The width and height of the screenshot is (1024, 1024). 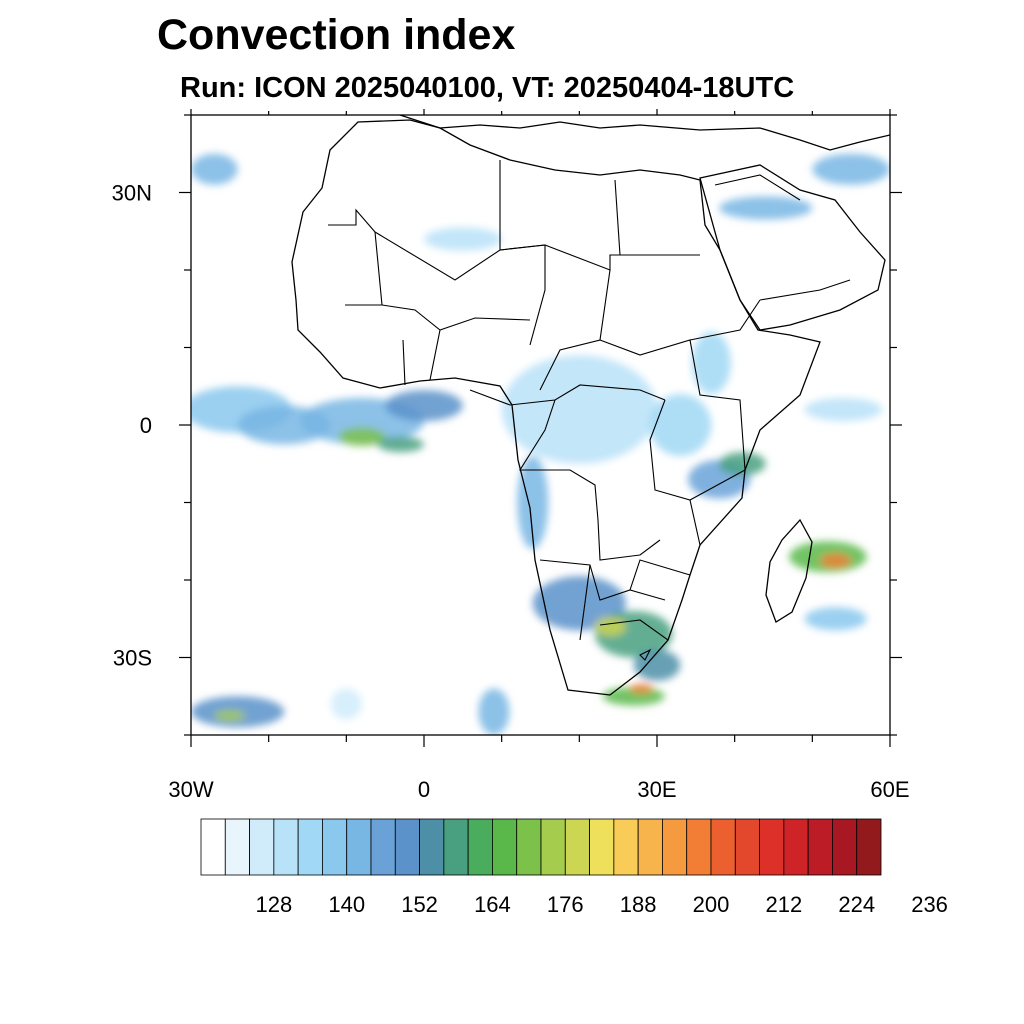 What do you see at coordinates (889, 789) in the screenshot?
I see `lon-tick-label: 60E` at bounding box center [889, 789].